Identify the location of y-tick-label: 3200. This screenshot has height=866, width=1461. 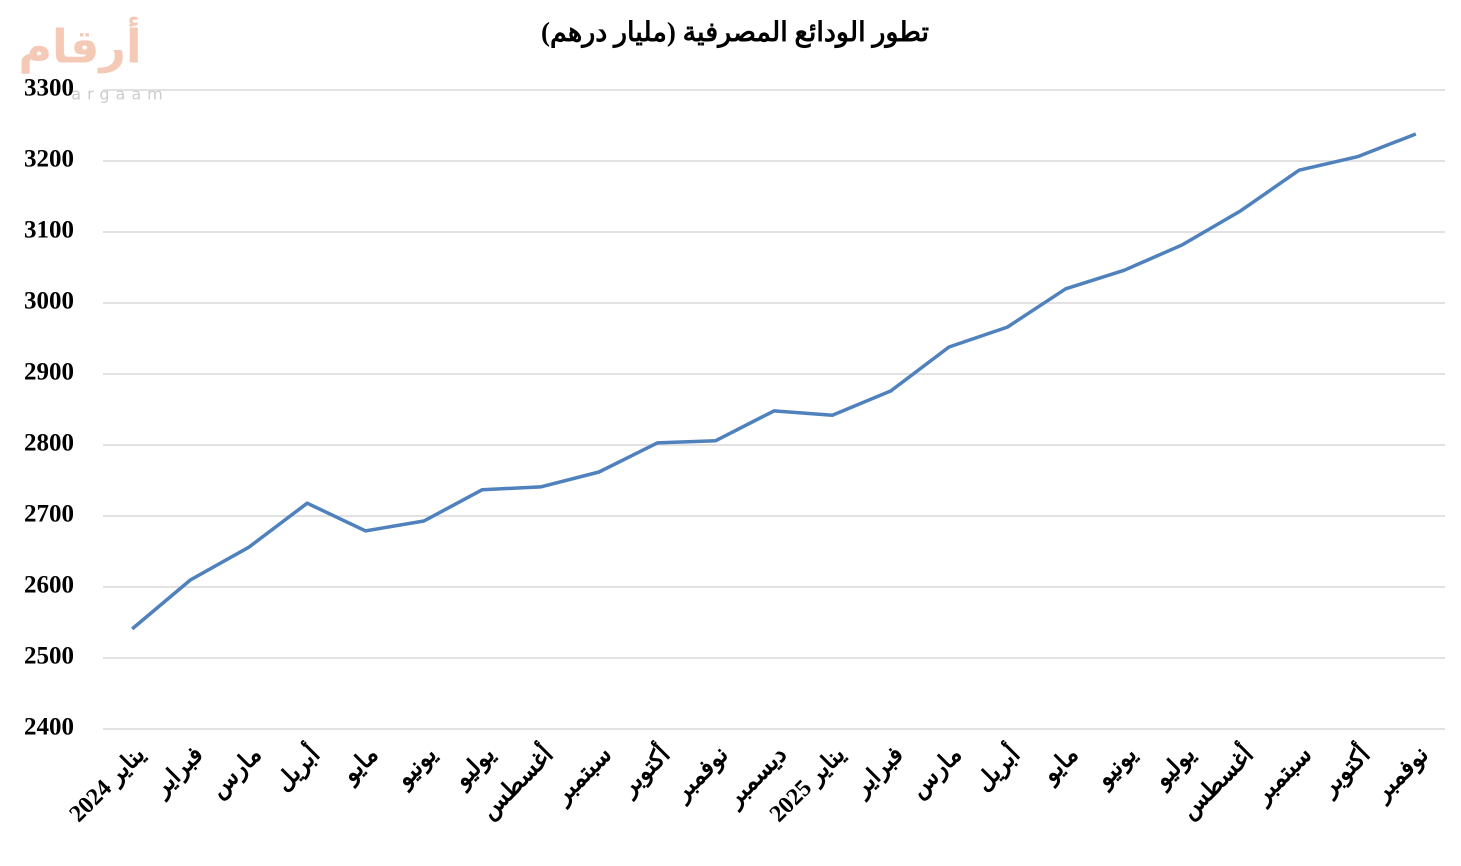
(49, 159).